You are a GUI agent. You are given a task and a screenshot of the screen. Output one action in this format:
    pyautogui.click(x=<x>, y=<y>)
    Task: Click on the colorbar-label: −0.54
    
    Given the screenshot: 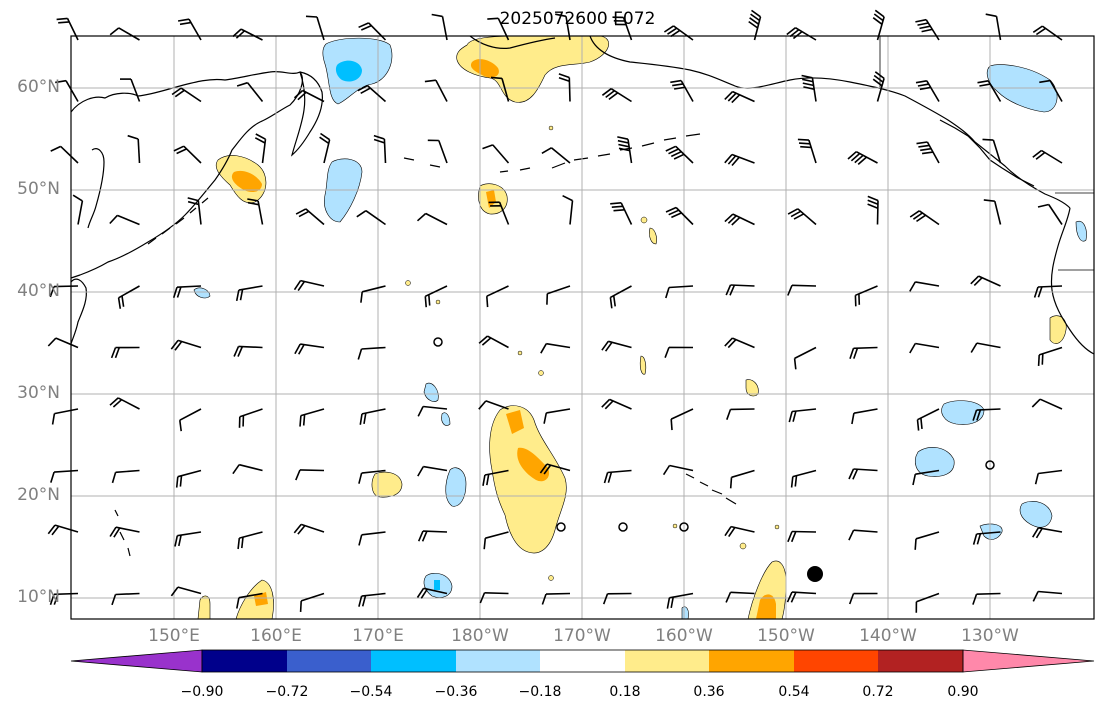 What is the action you would take?
    pyautogui.click(x=371, y=692)
    